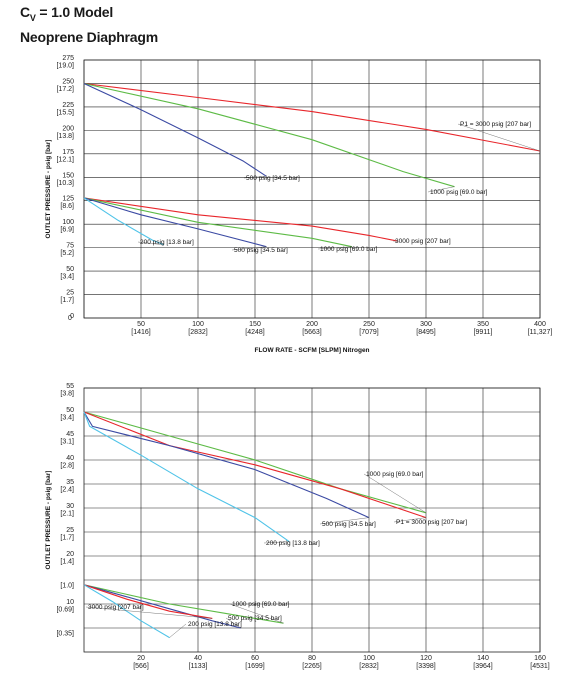  Describe the element at coordinates (67, 490) in the screenshot. I see `y-tick-sublabel: [2.4]` at that location.